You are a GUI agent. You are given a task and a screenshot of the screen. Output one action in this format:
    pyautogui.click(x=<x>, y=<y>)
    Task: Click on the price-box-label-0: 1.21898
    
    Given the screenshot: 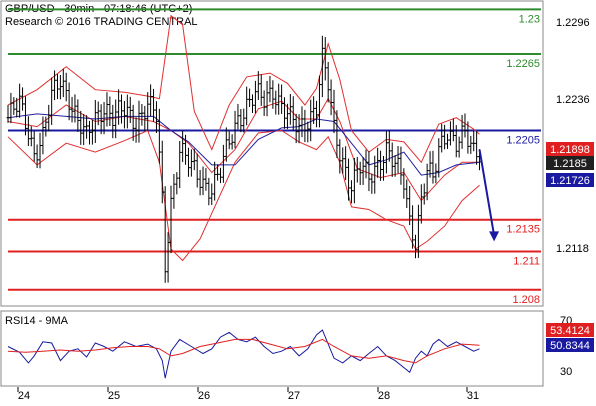 What is the action you would take?
    pyautogui.click(x=570, y=150)
    